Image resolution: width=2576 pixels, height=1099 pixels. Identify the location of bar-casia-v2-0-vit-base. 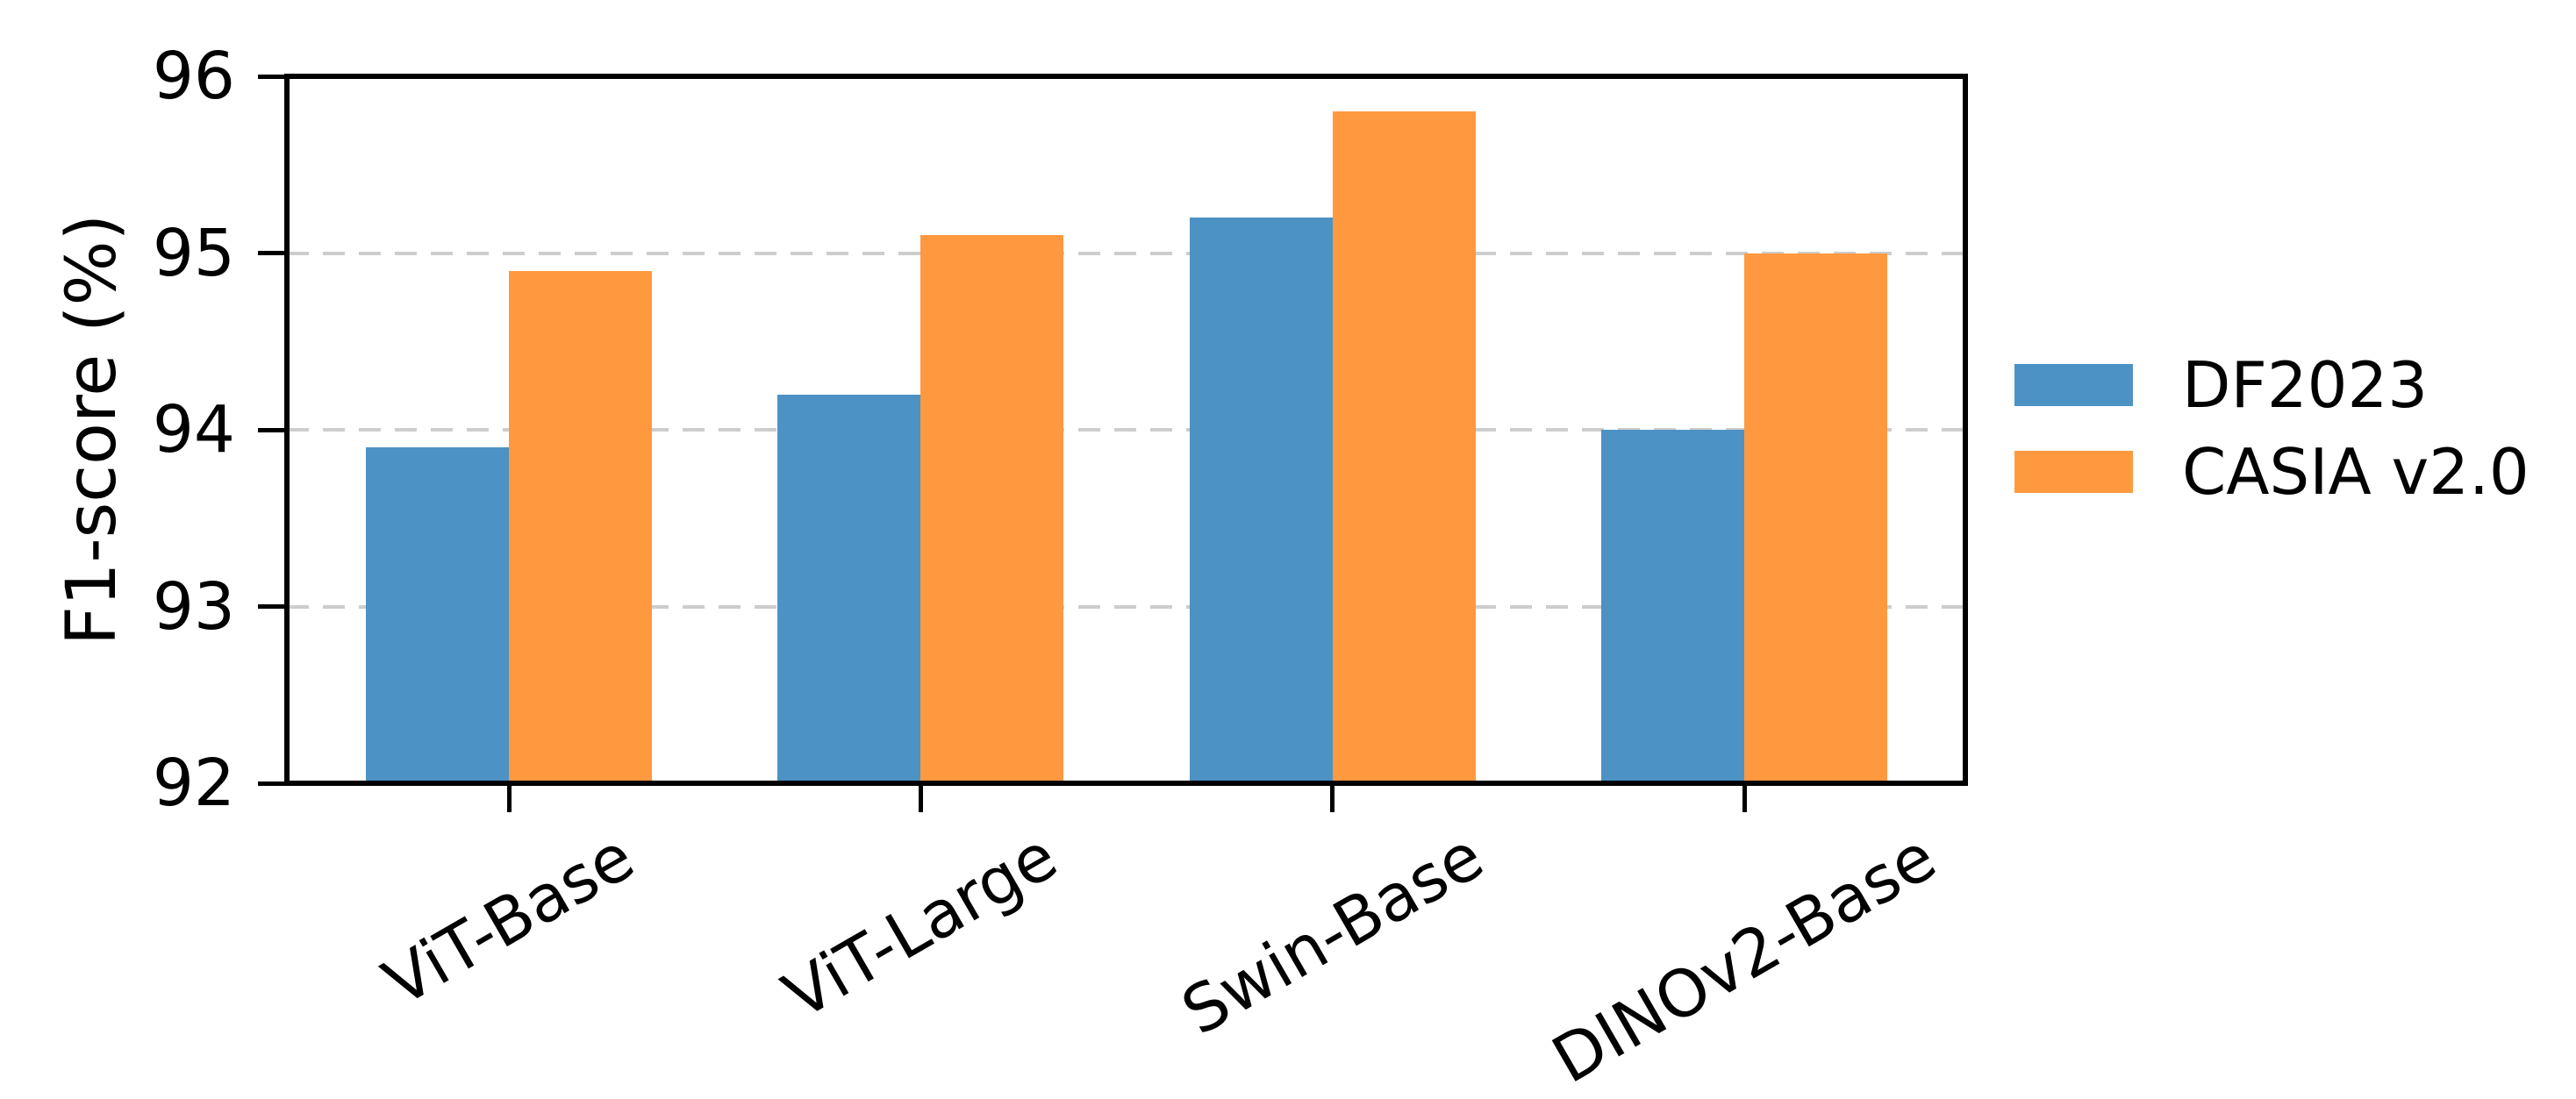
(580, 526).